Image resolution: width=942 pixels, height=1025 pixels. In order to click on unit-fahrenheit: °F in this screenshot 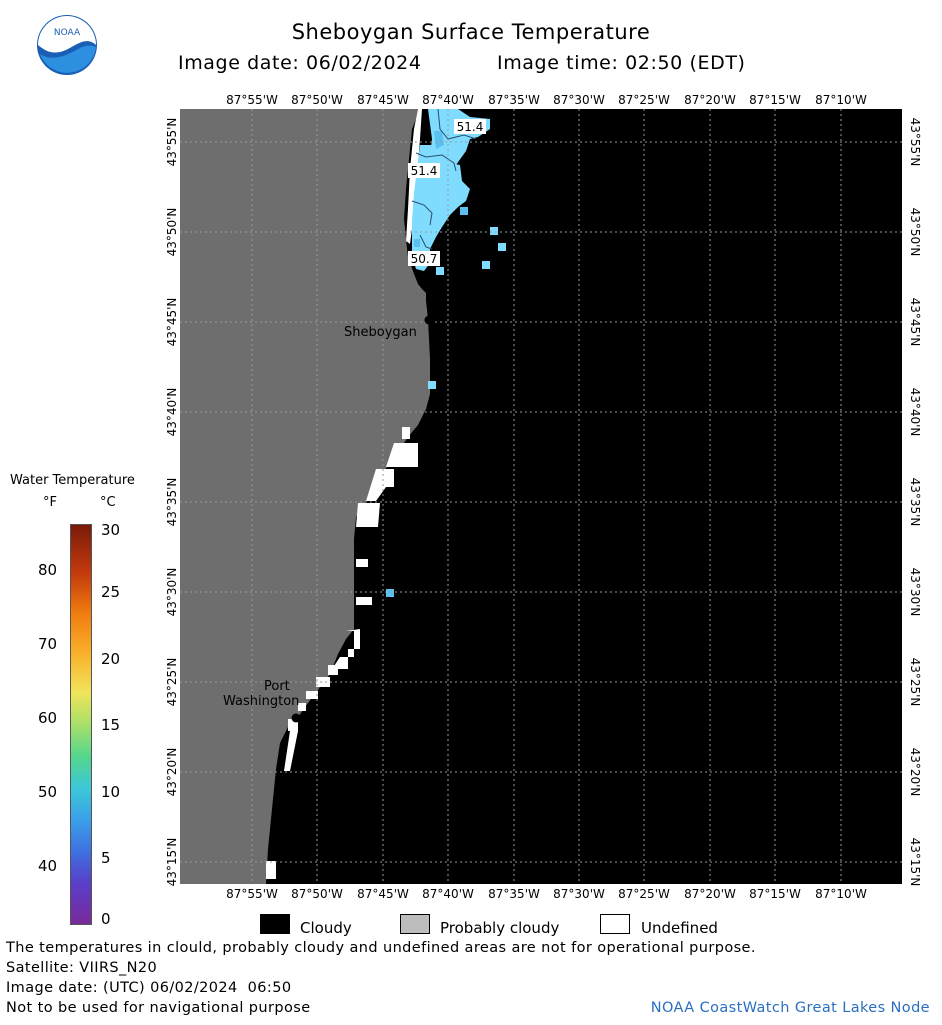, I will do `click(50, 502)`.